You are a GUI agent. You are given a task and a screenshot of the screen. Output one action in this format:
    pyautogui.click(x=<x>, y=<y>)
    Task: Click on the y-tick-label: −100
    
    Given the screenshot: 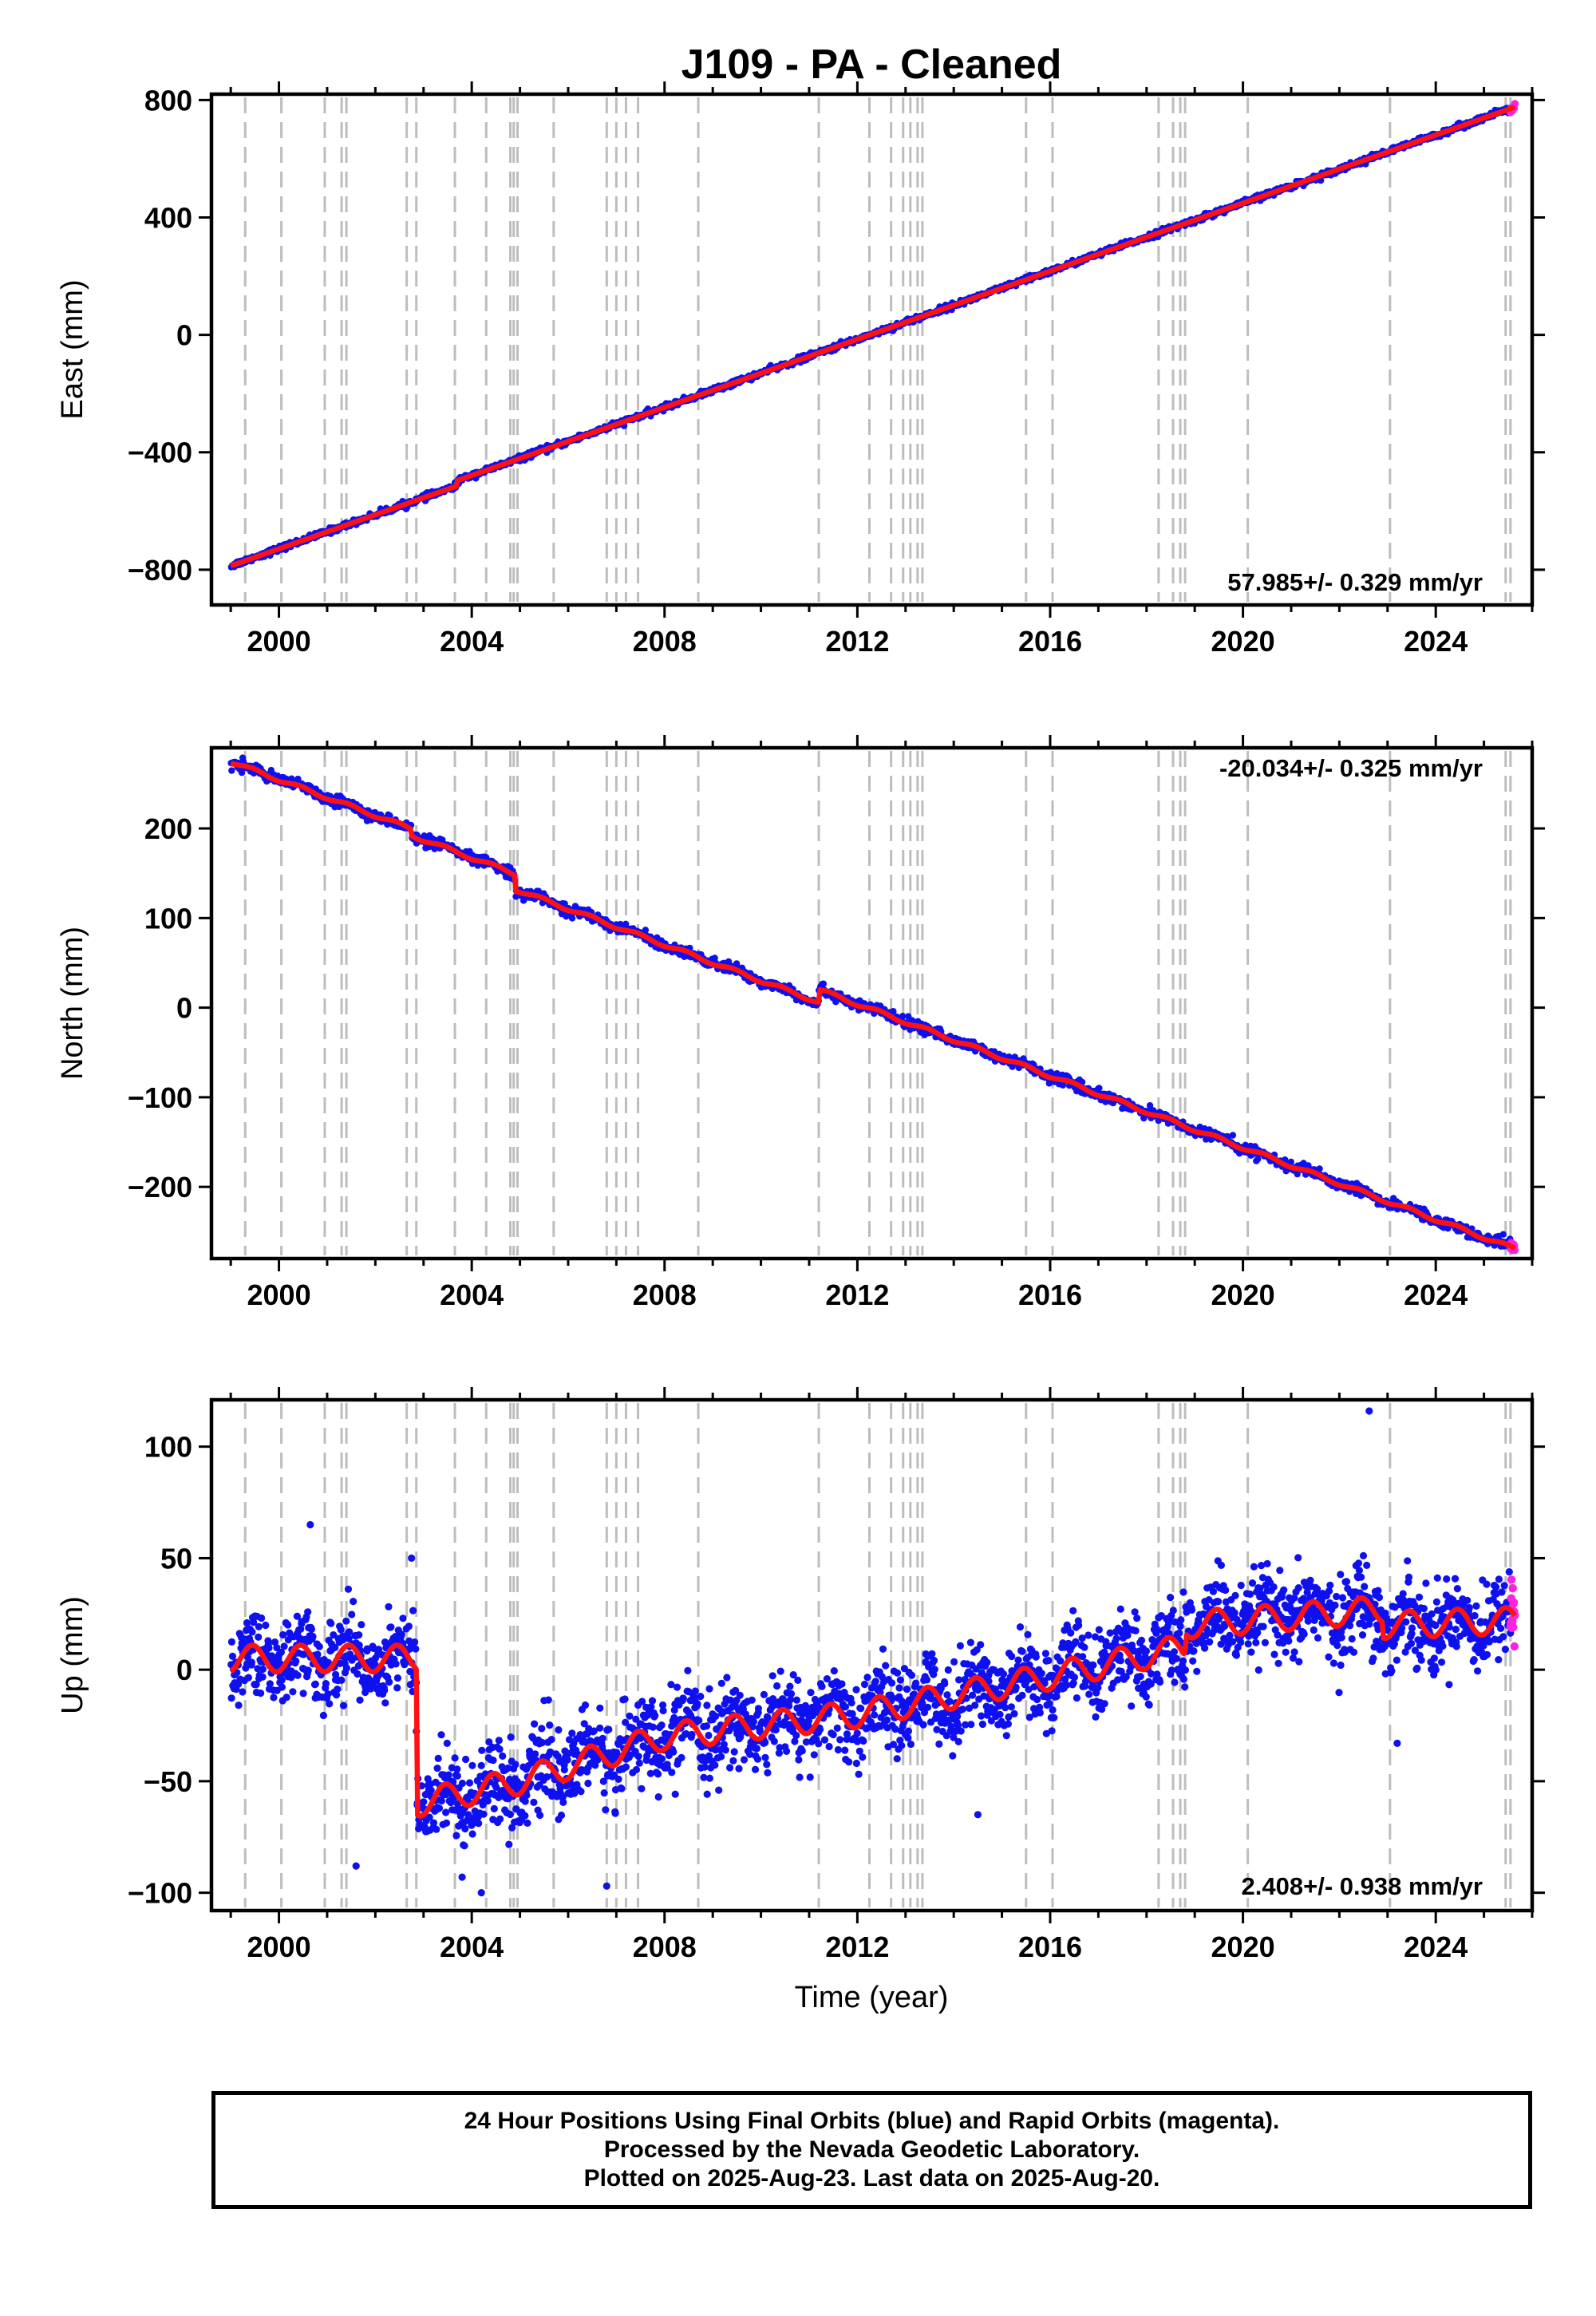 What is the action you would take?
    pyautogui.click(x=160, y=1097)
    